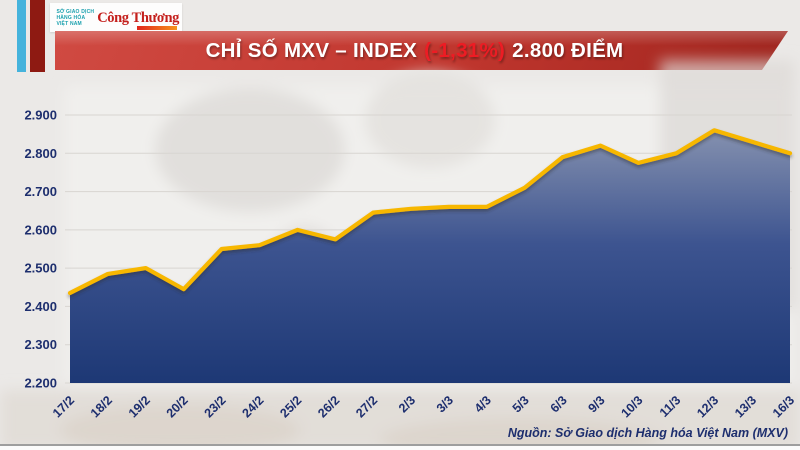 Image resolution: width=800 pixels, height=450 pixels. Describe the element at coordinates (69, 23) in the screenshot. I see `org-line-3: VIỆT NAM` at that location.